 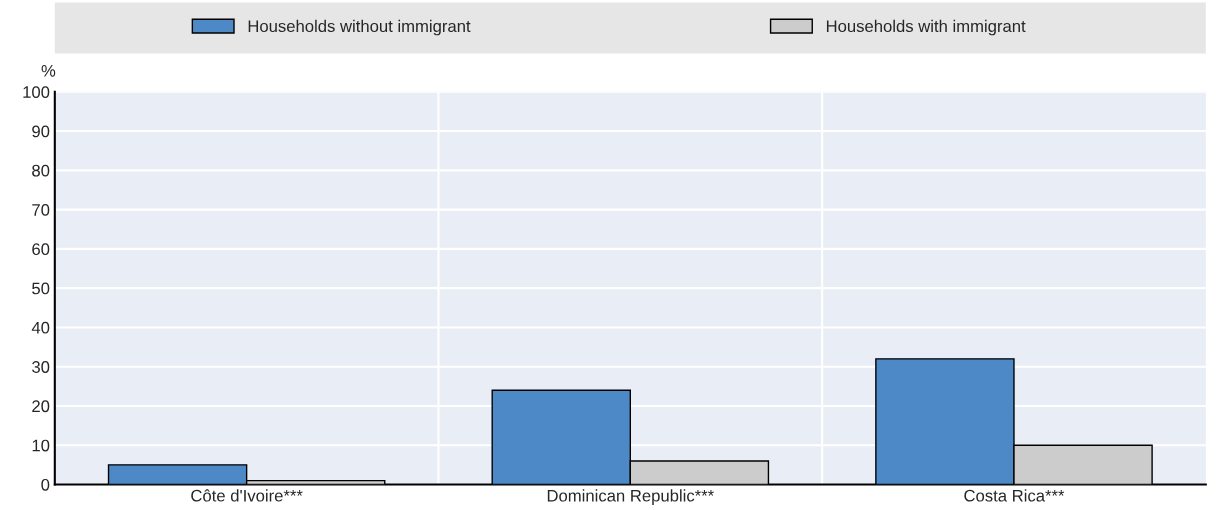 What do you see at coordinates (45, 484) in the screenshot?
I see `y-tick-label: 0` at bounding box center [45, 484].